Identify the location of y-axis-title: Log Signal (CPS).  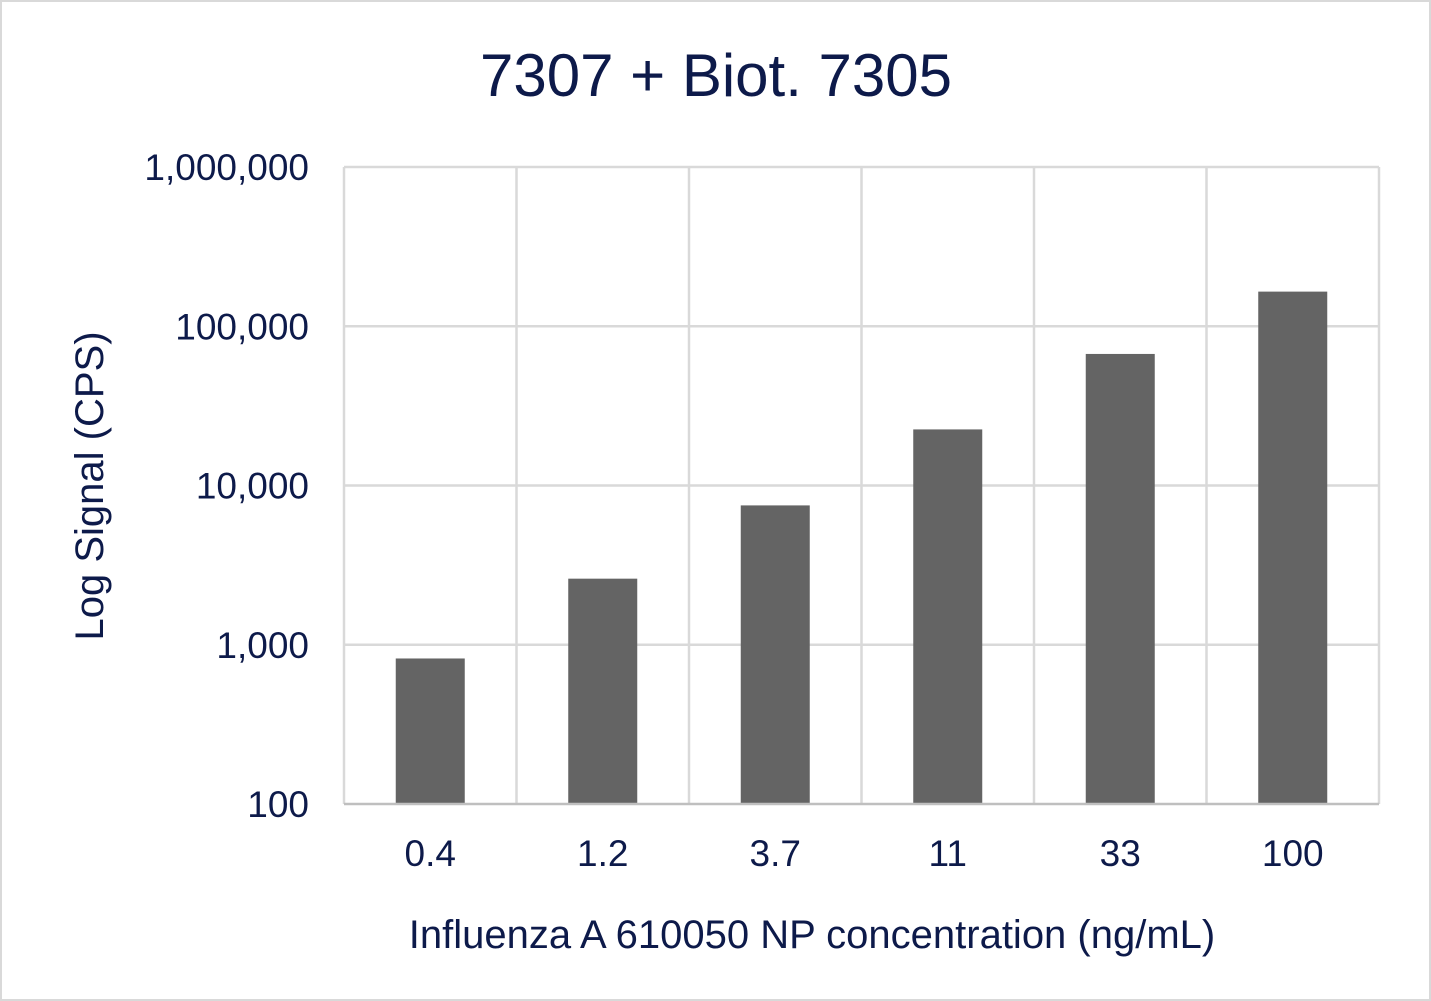
(90, 485).